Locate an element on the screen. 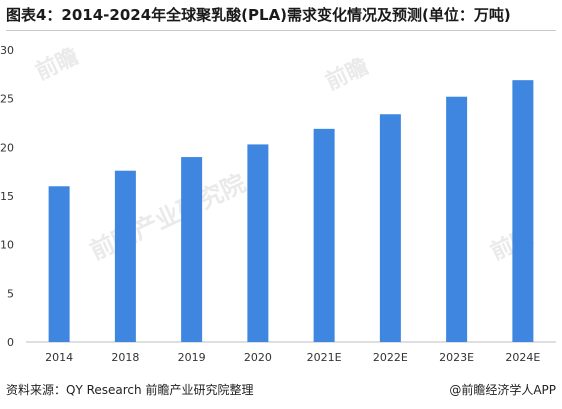 The width and height of the screenshot is (562, 409). y-axis-labels: 0 5 10 15 20 25 30 is located at coordinates (7, 196).